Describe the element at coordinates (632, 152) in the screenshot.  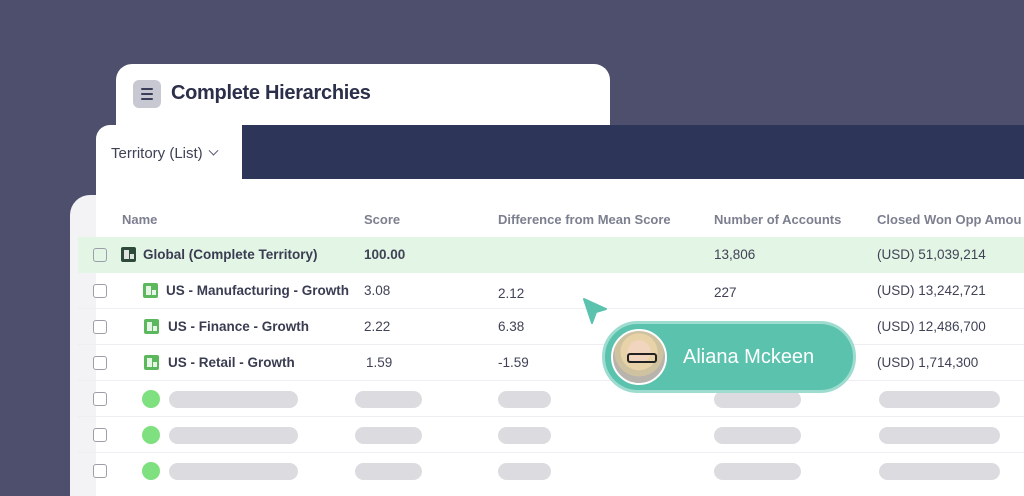
I see `toolbar-bar` at that location.